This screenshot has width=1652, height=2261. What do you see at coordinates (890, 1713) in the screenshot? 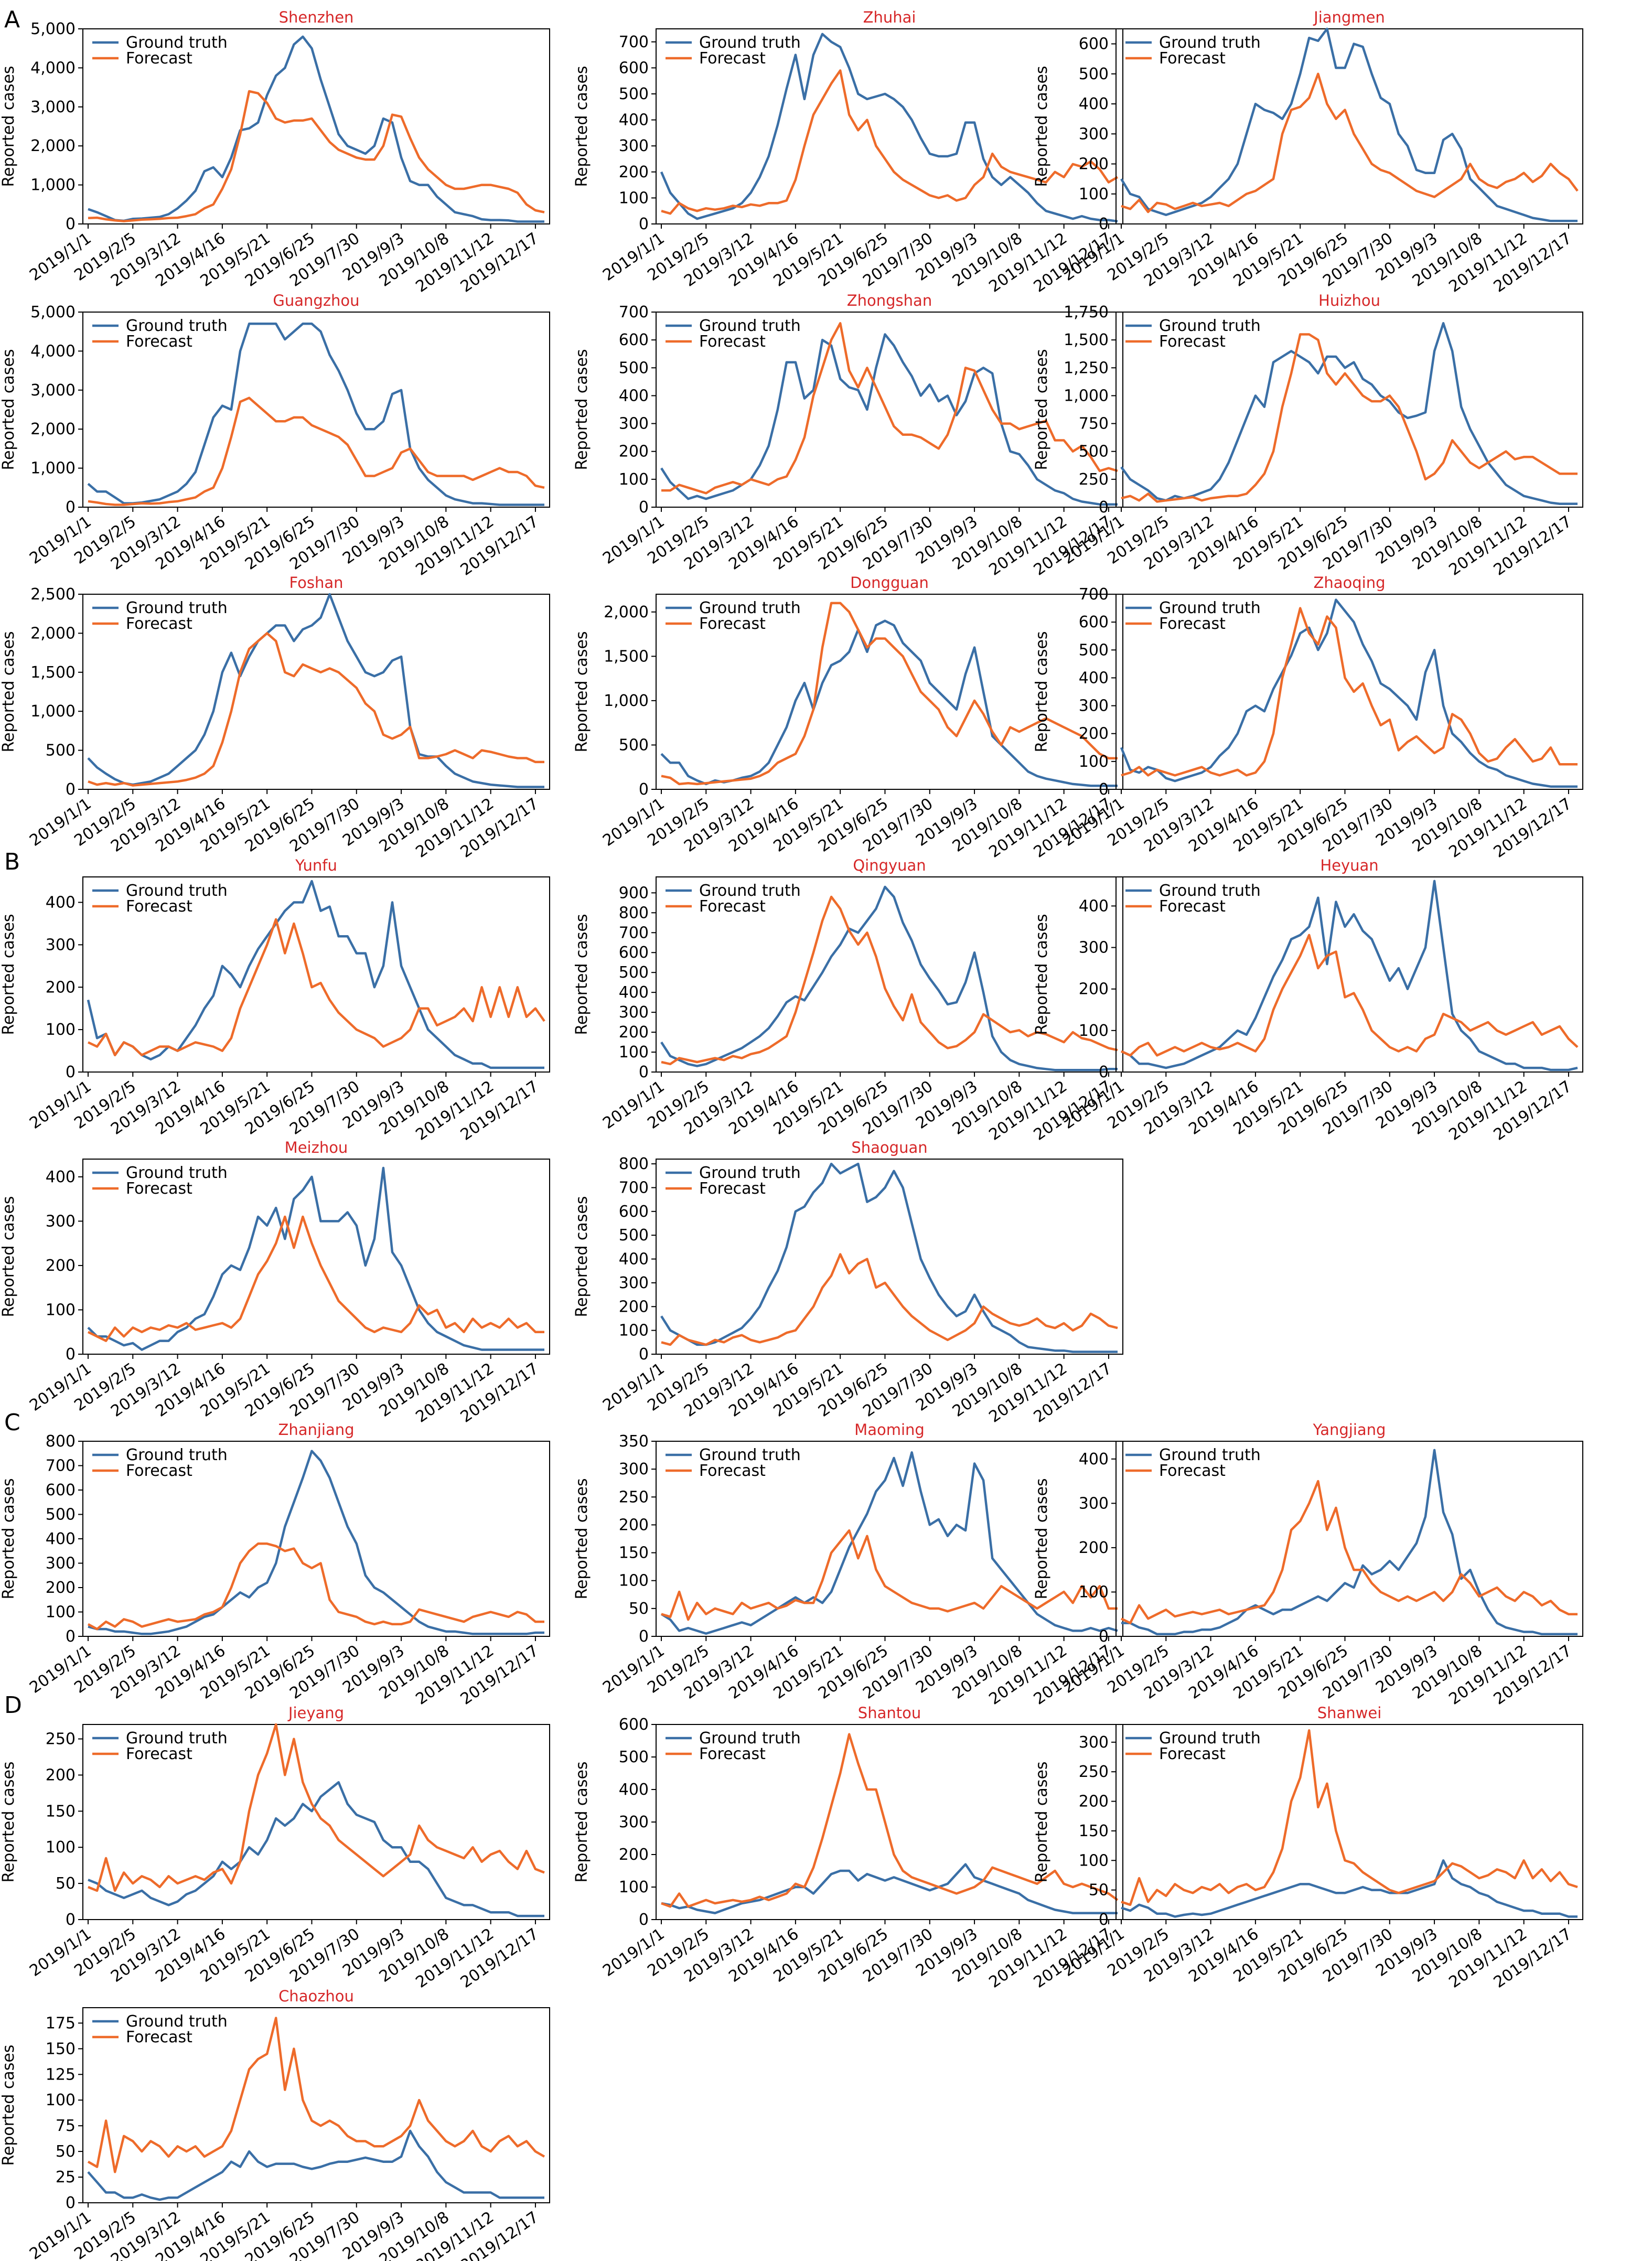
I see `chart-title: Shantou` at bounding box center [890, 1713].